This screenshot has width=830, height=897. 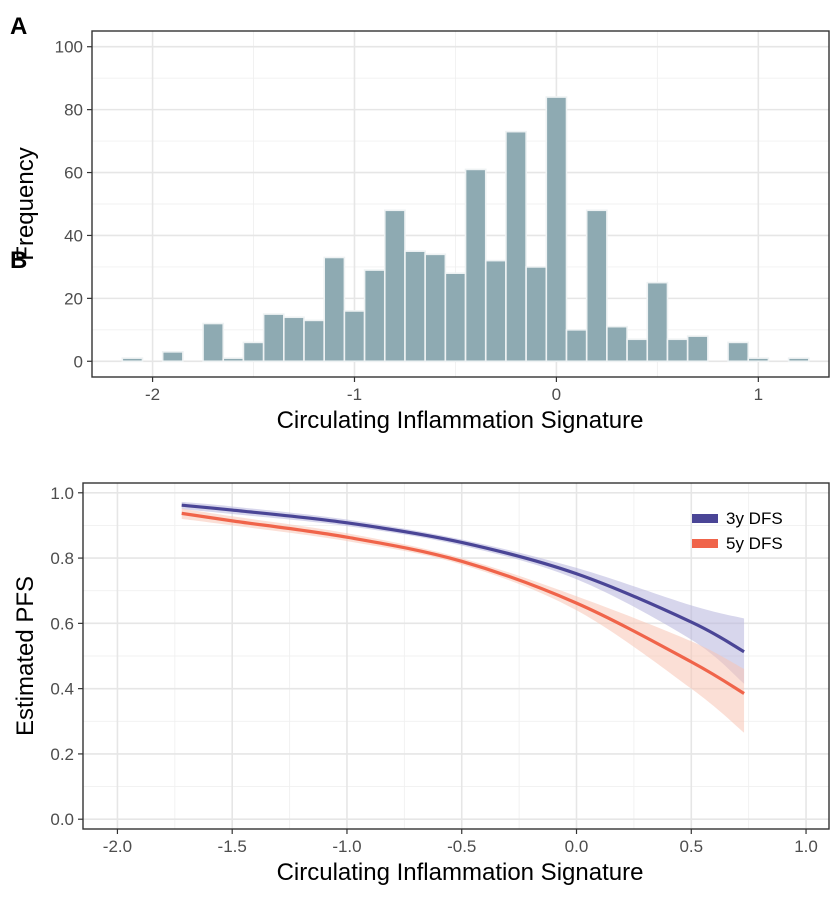 What do you see at coordinates (62, 754) in the screenshot?
I see `y-tick-label: 0.2` at bounding box center [62, 754].